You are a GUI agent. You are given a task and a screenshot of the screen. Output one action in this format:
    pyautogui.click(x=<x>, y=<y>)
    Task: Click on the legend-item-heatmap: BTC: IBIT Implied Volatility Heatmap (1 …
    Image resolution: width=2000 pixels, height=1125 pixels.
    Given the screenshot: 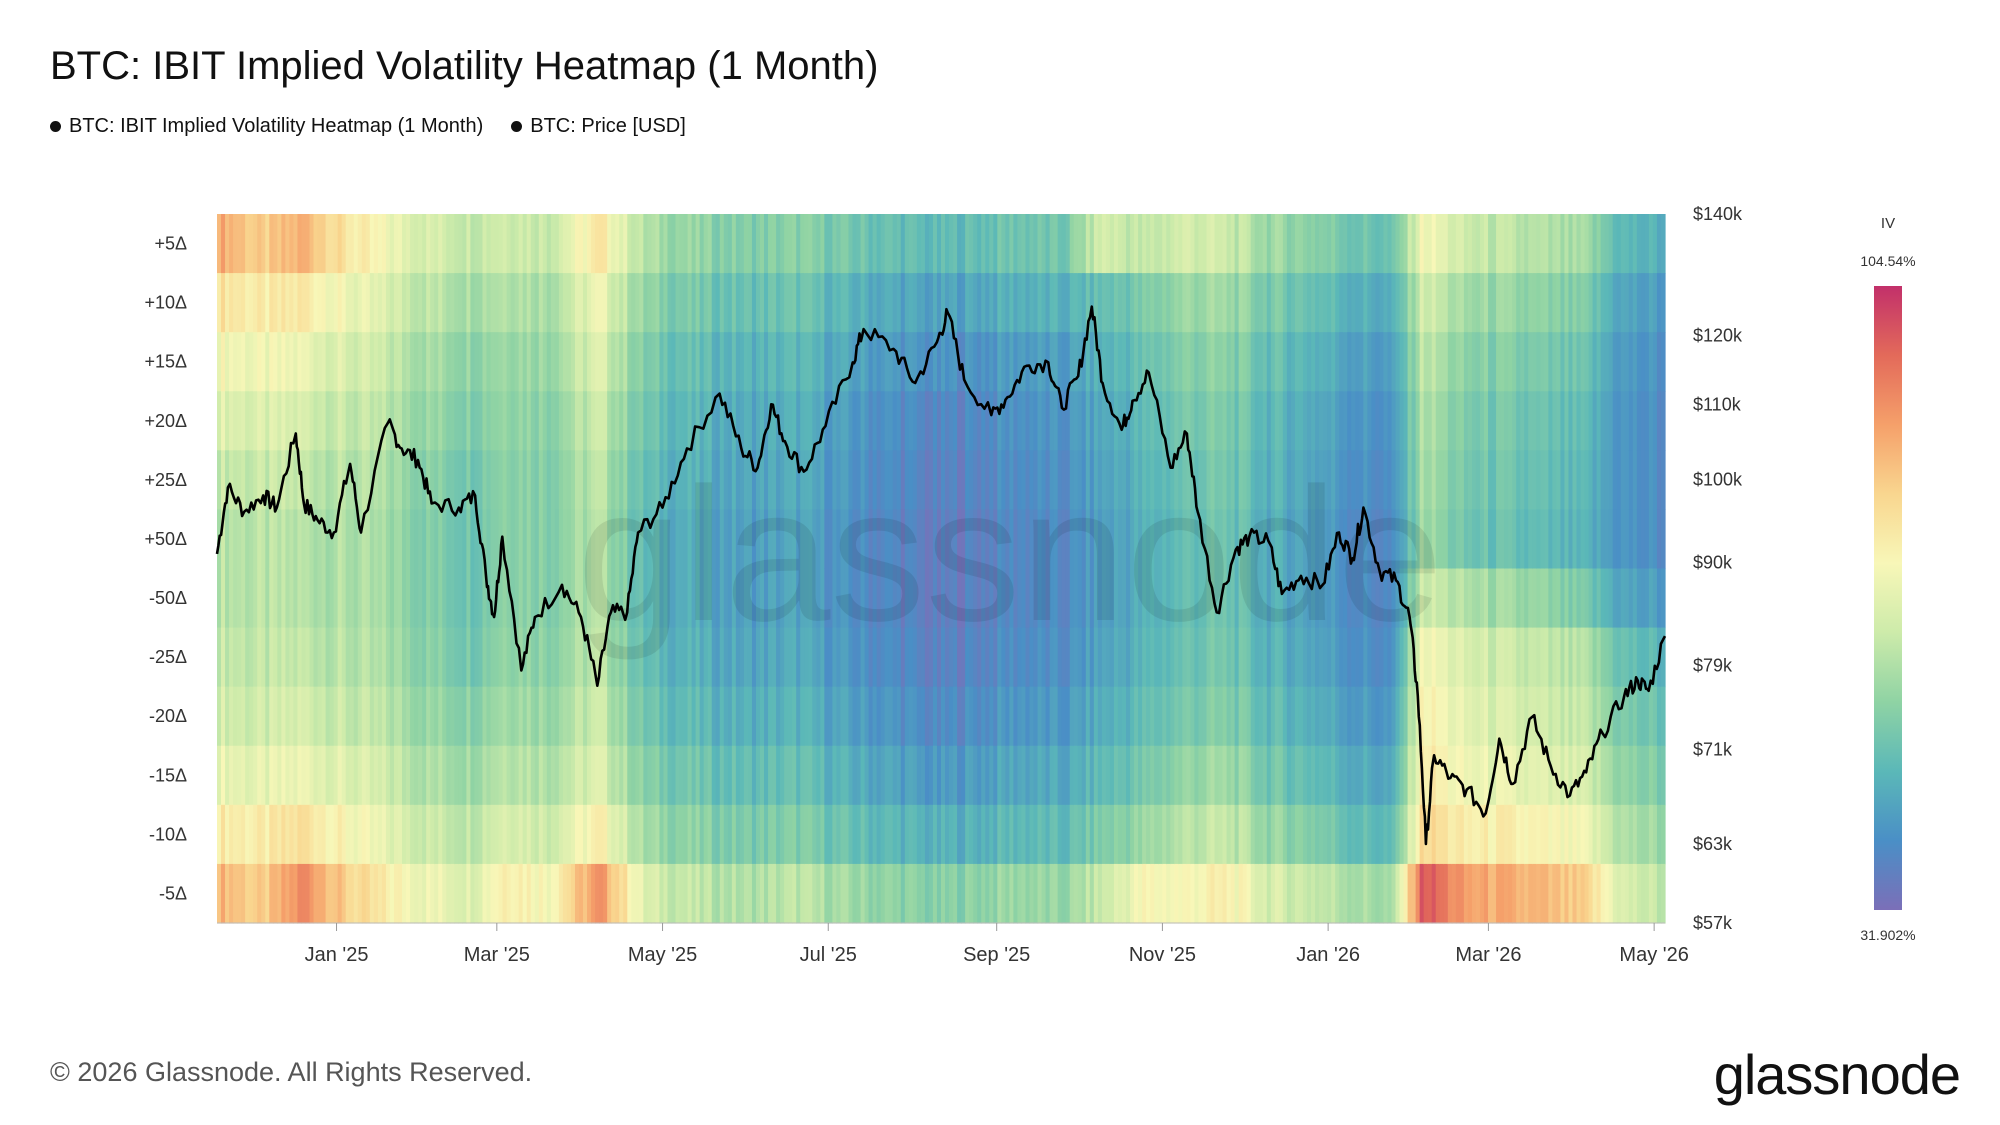 What is the action you would take?
    pyautogui.click(x=266, y=126)
    